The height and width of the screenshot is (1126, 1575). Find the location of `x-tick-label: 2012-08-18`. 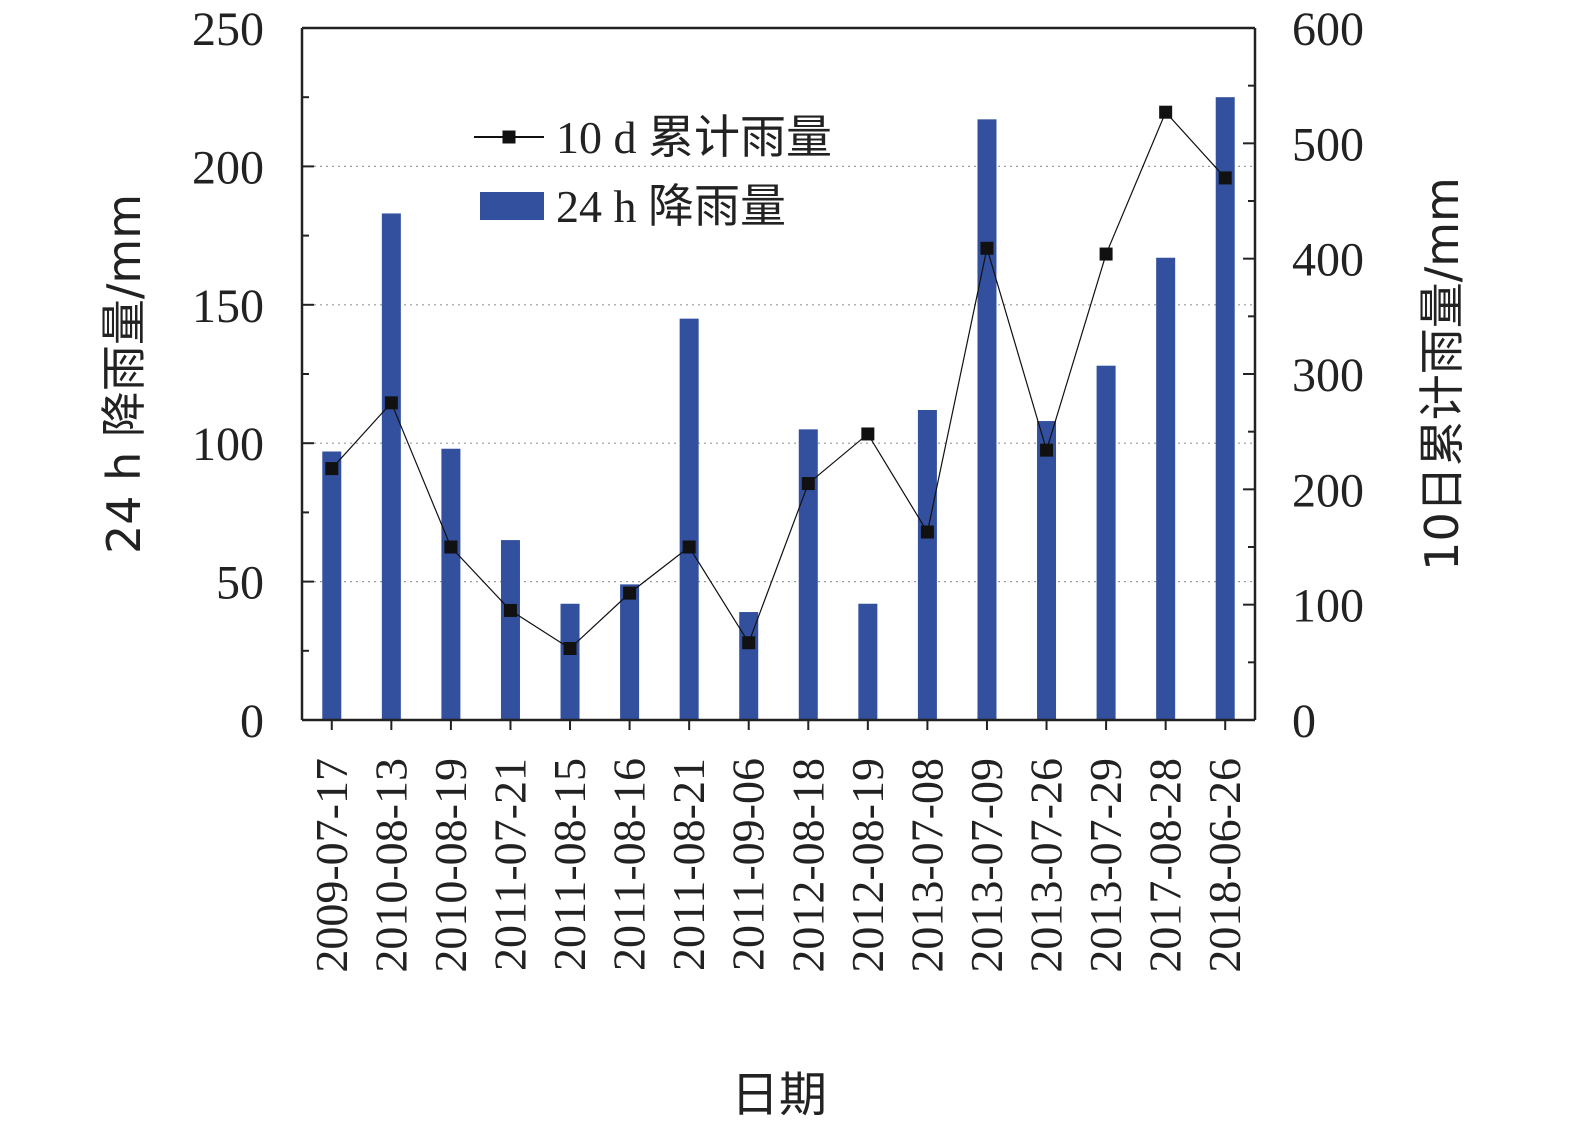

x-tick-label: 2012-08-18 is located at coordinates (807, 865).